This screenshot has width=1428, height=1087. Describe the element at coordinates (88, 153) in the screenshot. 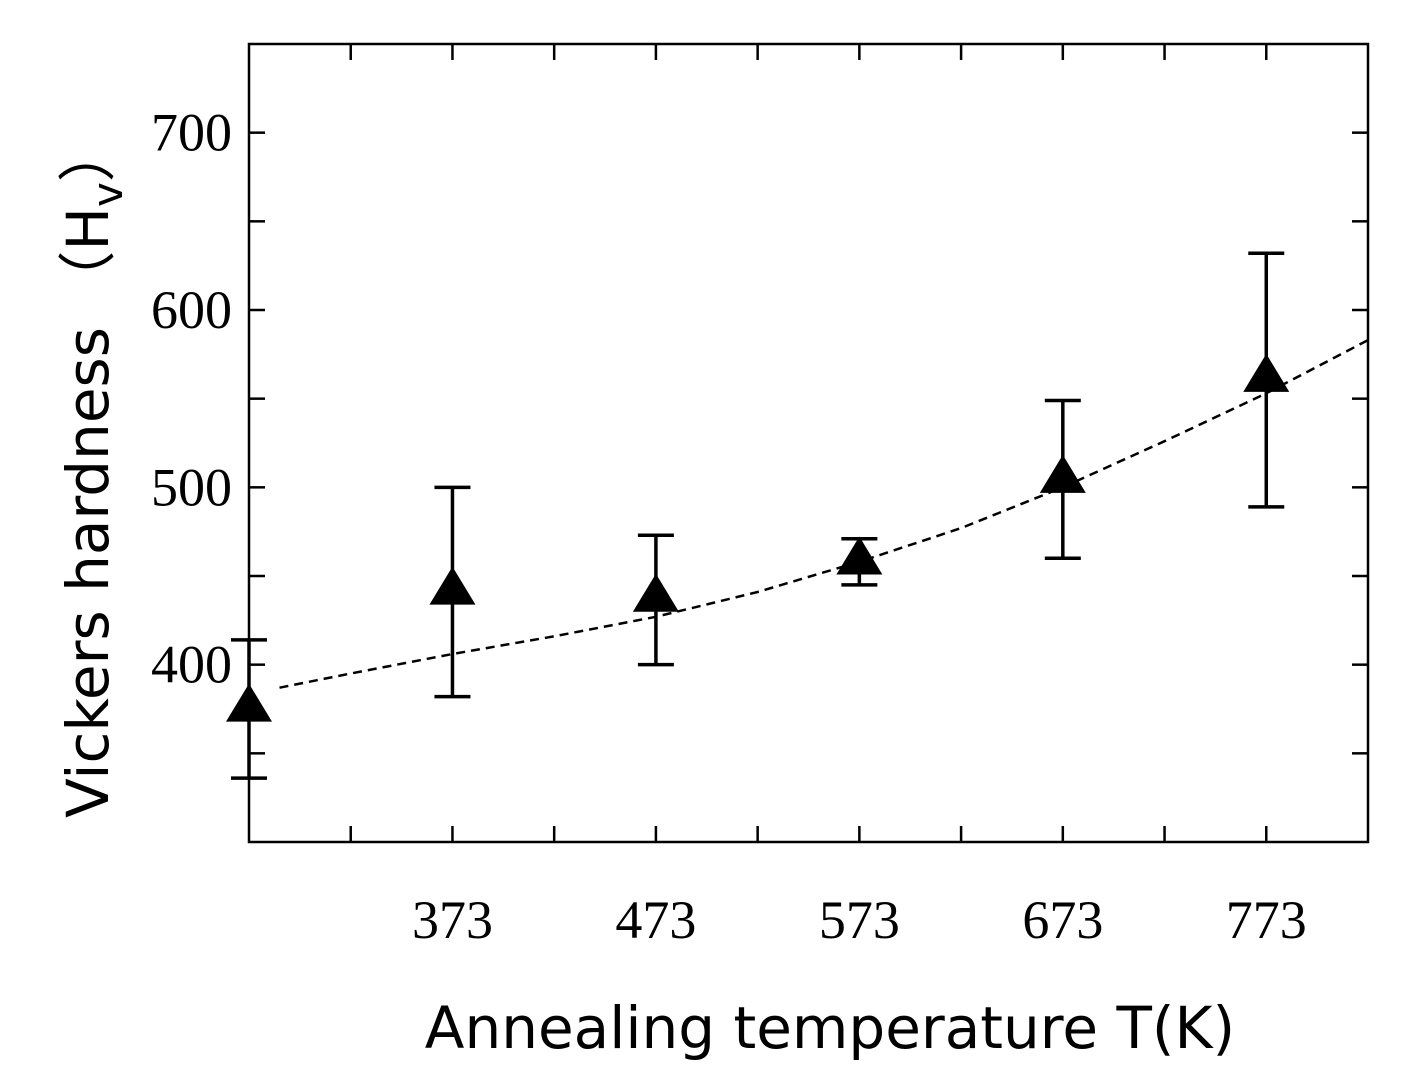

I see `y-axis-title-close: ）` at that location.